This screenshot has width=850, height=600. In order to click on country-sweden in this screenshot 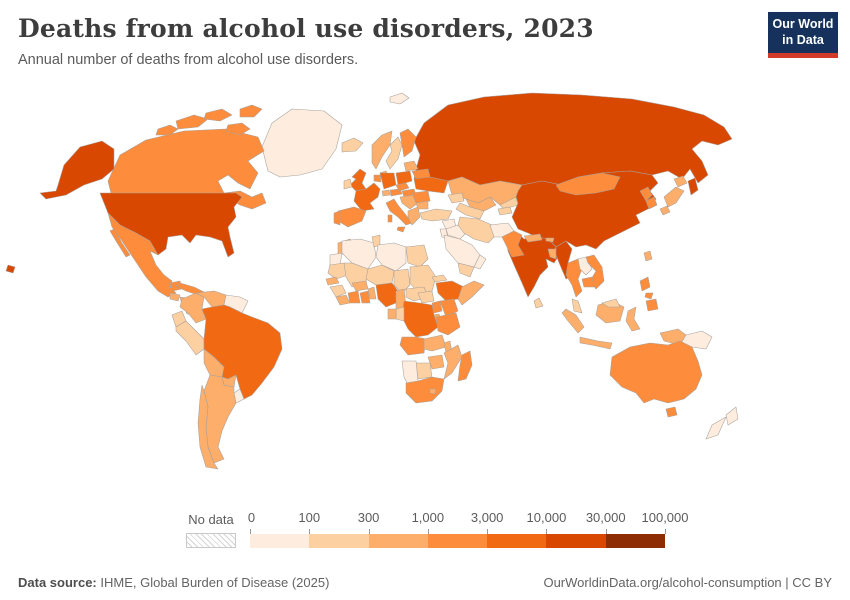, I will do `click(394, 153)`.